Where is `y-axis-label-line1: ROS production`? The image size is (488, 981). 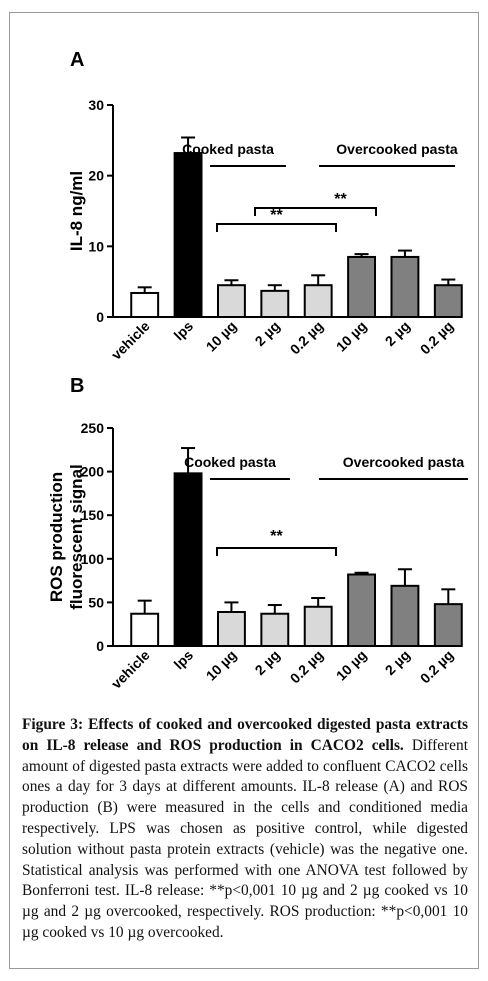 y-axis-label-line1: ROS production is located at coordinates (56, 537).